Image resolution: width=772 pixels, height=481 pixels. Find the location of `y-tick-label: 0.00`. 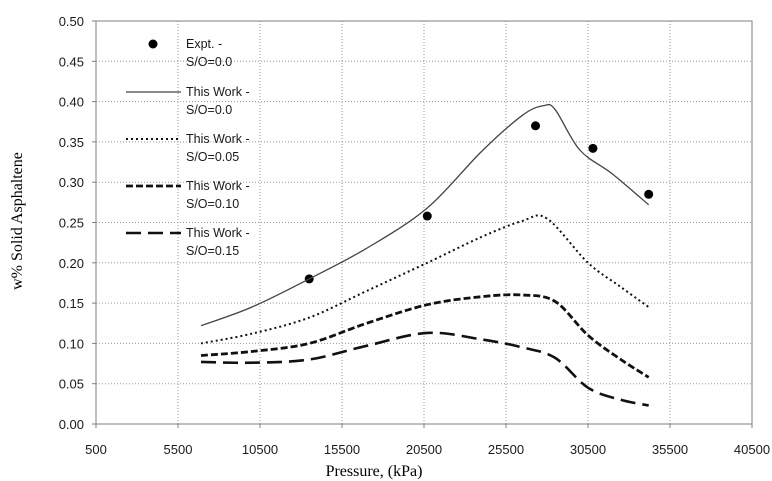

y-tick-label: 0.00 is located at coordinates (71, 424).